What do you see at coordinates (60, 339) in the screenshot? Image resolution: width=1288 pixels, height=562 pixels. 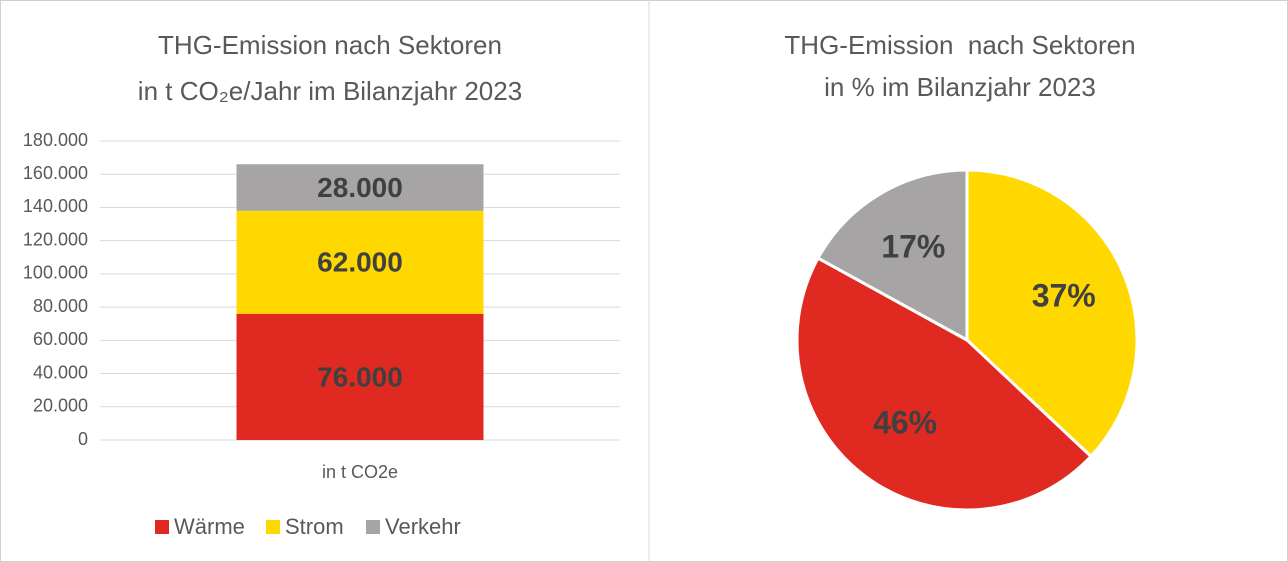 I see `y-tick-label: 60.000` at bounding box center [60, 339].